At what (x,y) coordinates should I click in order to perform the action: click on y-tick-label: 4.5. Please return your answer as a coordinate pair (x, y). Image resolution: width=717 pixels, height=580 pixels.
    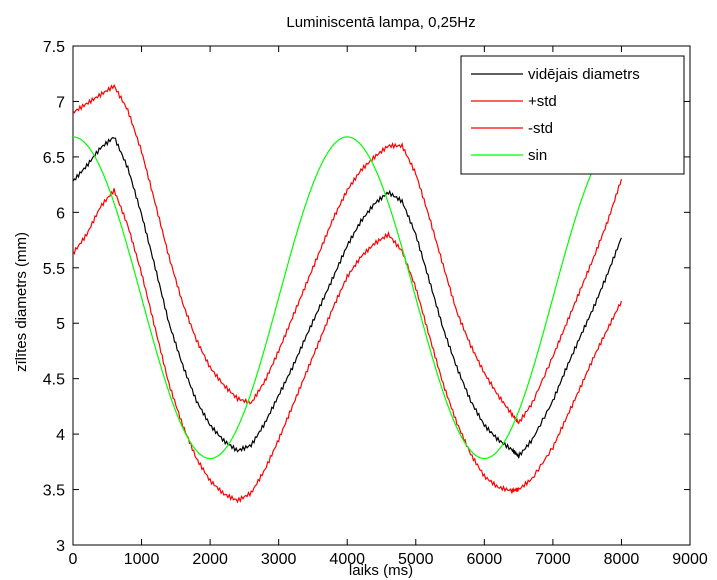
    Looking at the image, I should click on (54, 380).